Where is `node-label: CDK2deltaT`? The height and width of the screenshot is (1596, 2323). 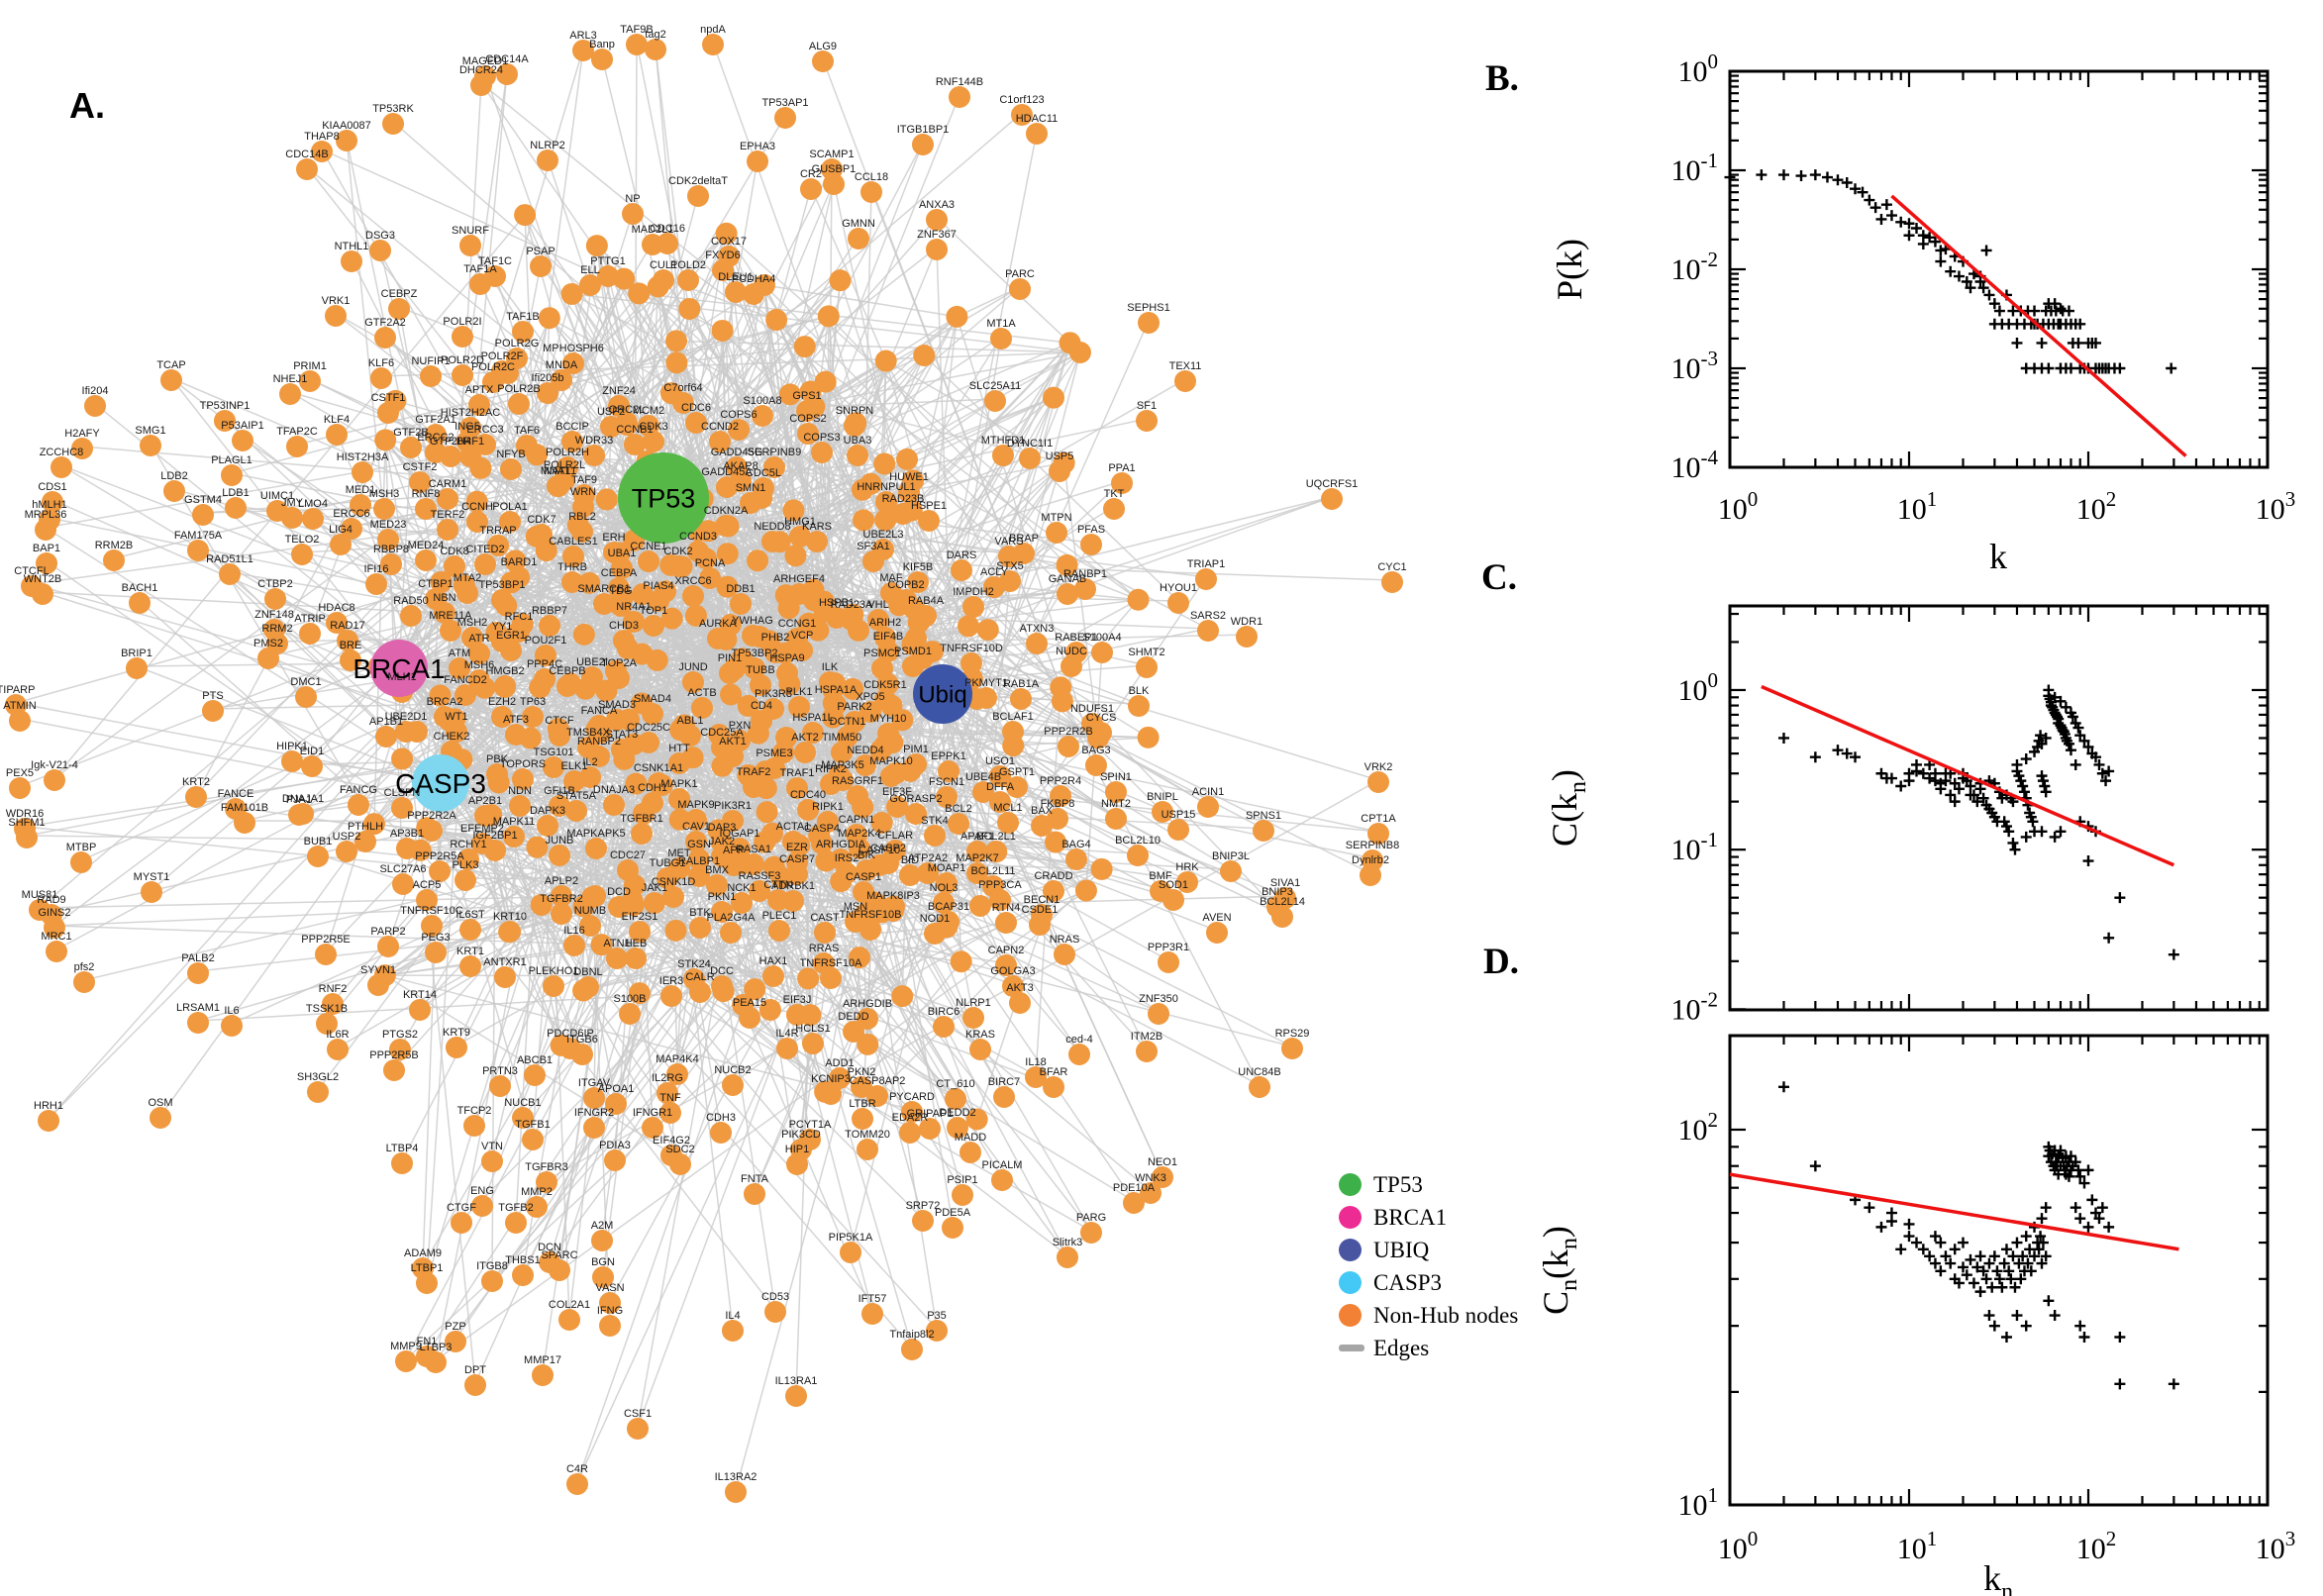
node-label: CDK2deltaT is located at coordinates (698, 181).